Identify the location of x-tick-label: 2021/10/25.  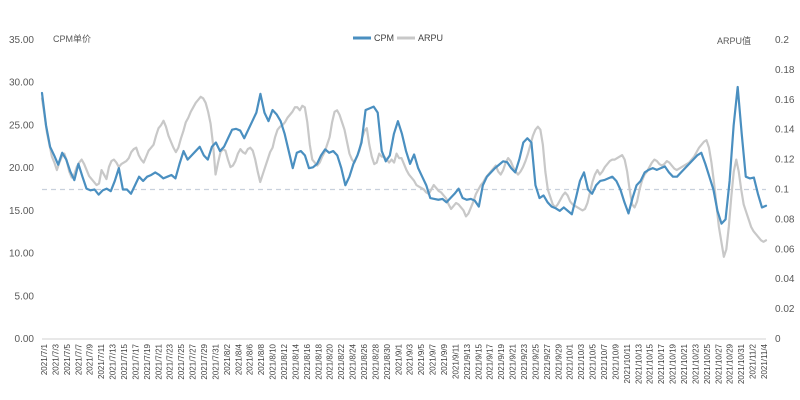
(707, 363).